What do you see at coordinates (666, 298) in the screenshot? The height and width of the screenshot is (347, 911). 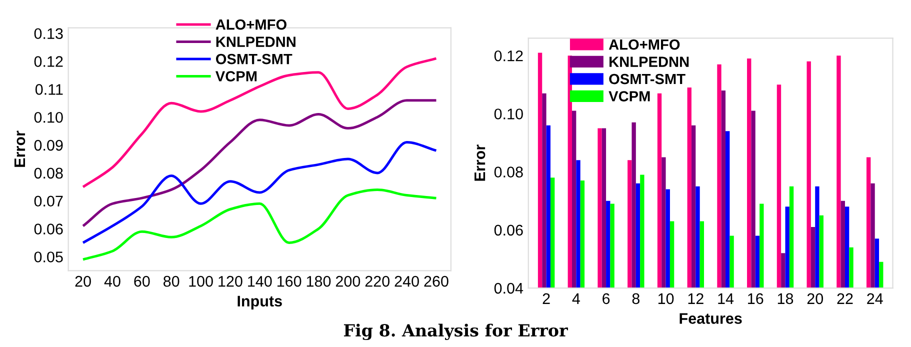 I see `x-tick-label: 10` at bounding box center [666, 298].